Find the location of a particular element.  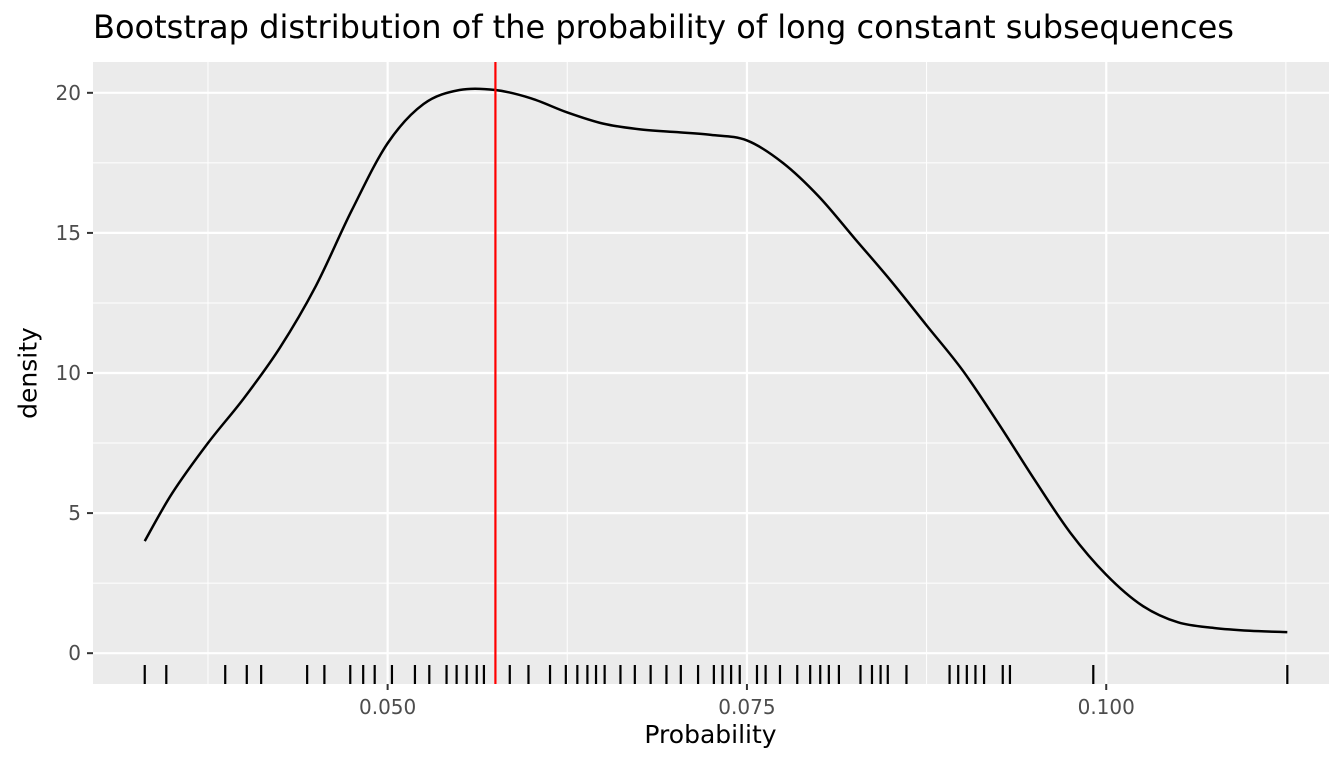

y-tick-label: 10 is located at coordinates (68, 373).